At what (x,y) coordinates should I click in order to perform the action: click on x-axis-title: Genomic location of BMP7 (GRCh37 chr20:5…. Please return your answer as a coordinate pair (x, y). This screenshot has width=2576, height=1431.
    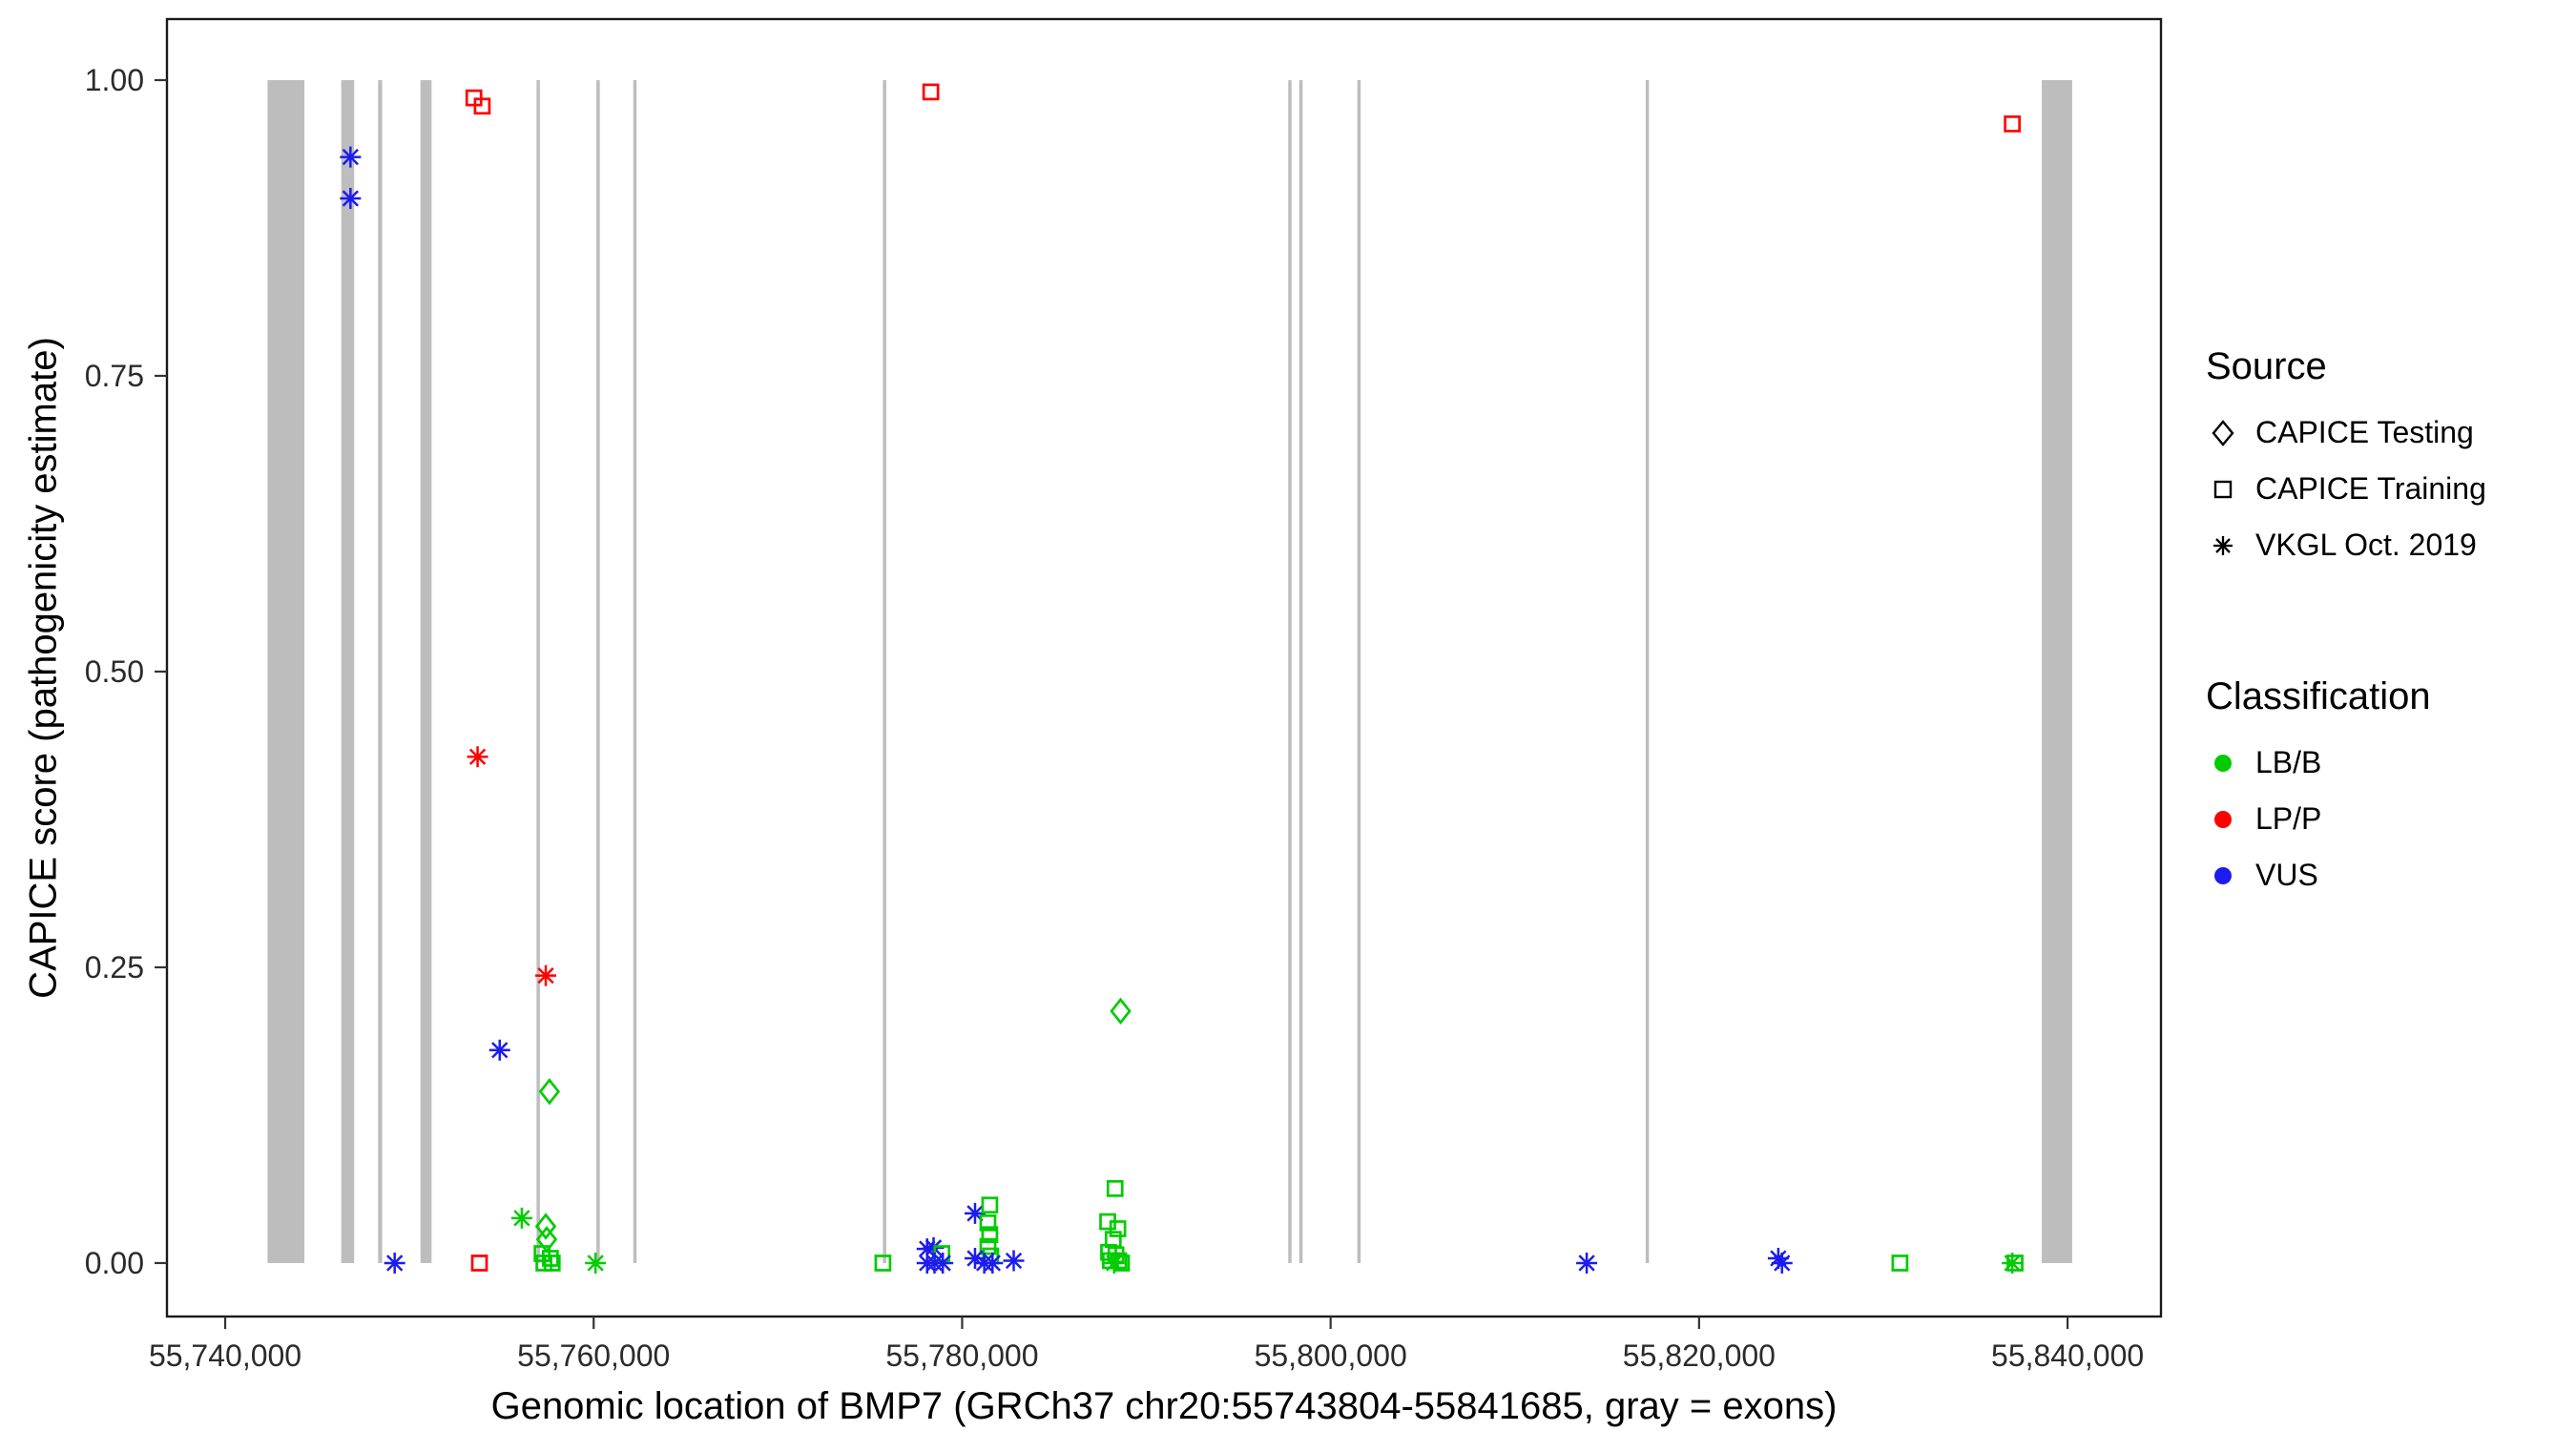
    Looking at the image, I should click on (1164, 1406).